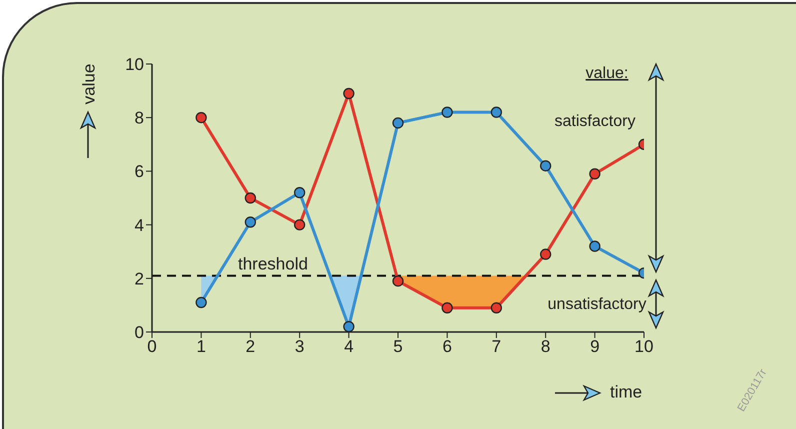 This screenshot has height=429, width=796. What do you see at coordinates (447, 346) in the screenshot?
I see `x-tick-label: 6` at bounding box center [447, 346].